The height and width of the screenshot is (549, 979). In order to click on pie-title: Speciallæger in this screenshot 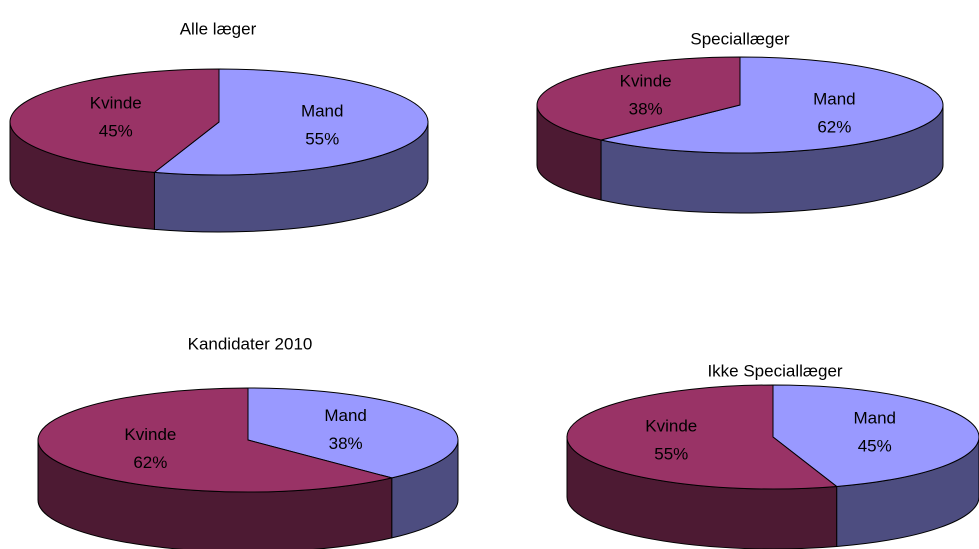, I will do `click(740, 38)`.